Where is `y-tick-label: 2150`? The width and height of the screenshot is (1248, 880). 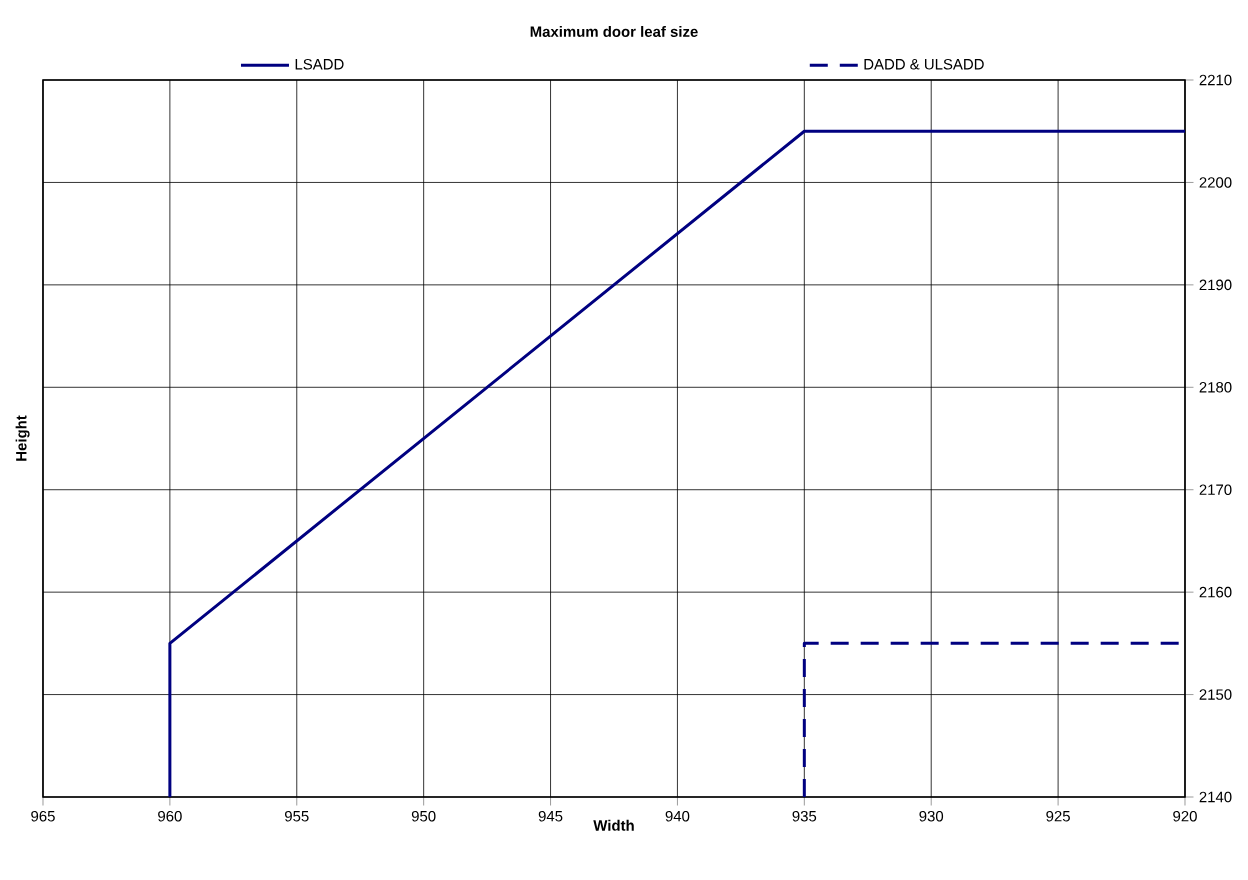
y-tick-label: 2150 is located at coordinates (1215, 694).